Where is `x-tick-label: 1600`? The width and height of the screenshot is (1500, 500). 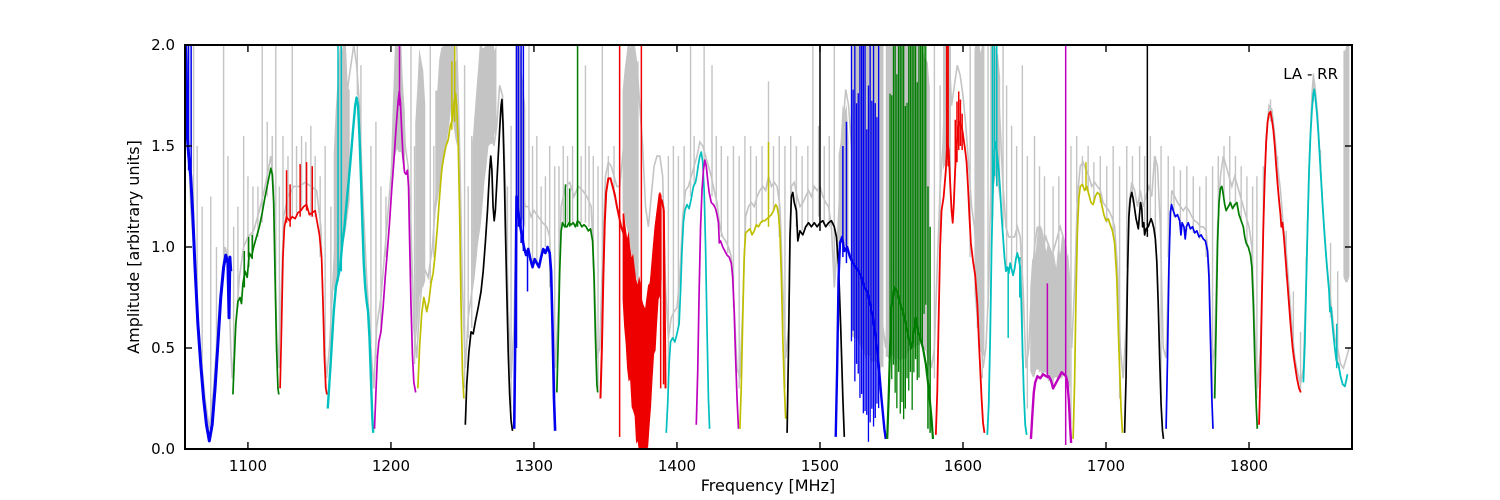
x-tick-label: 1600 is located at coordinates (963, 466).